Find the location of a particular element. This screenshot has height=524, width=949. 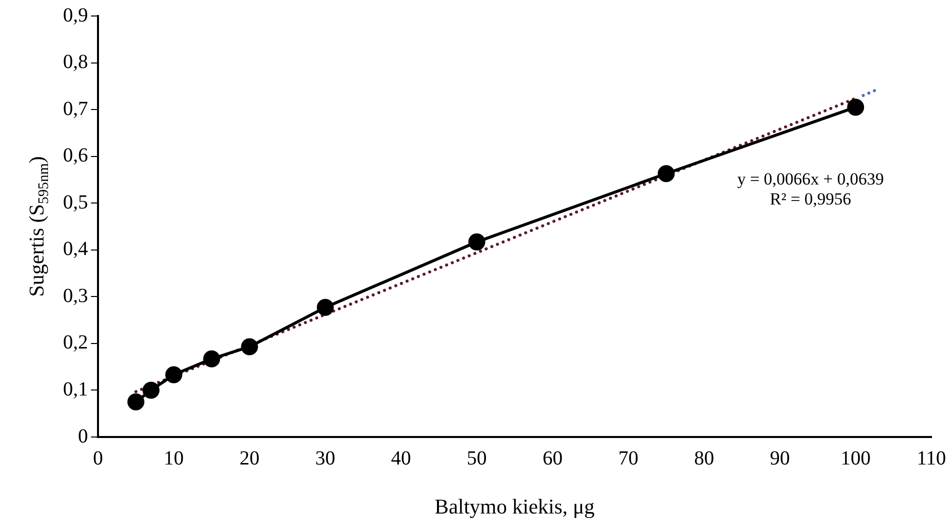

x-tick-label: 50 is located at coordinates (476, 458).